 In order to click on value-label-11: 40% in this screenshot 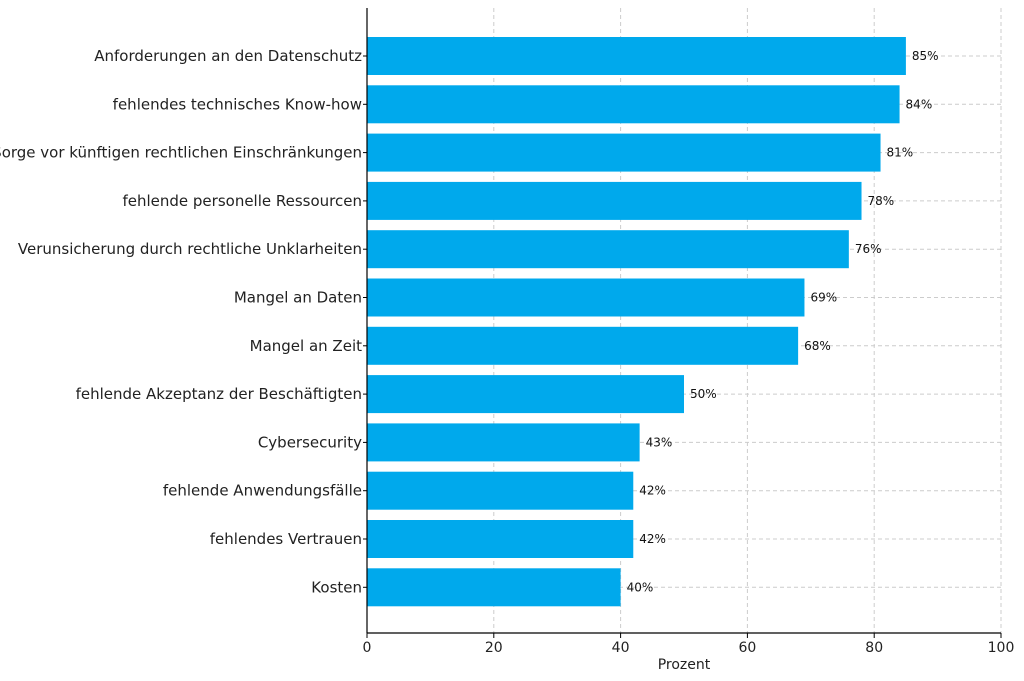, I will do `click(640, 587)`.